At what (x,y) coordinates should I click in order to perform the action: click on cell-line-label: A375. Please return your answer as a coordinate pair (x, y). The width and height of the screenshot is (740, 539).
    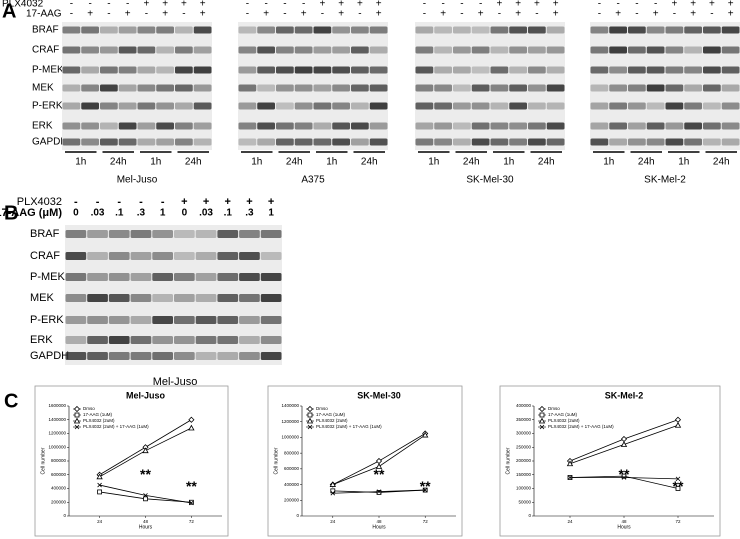
    Looking at the image, I should click on (313, 180).